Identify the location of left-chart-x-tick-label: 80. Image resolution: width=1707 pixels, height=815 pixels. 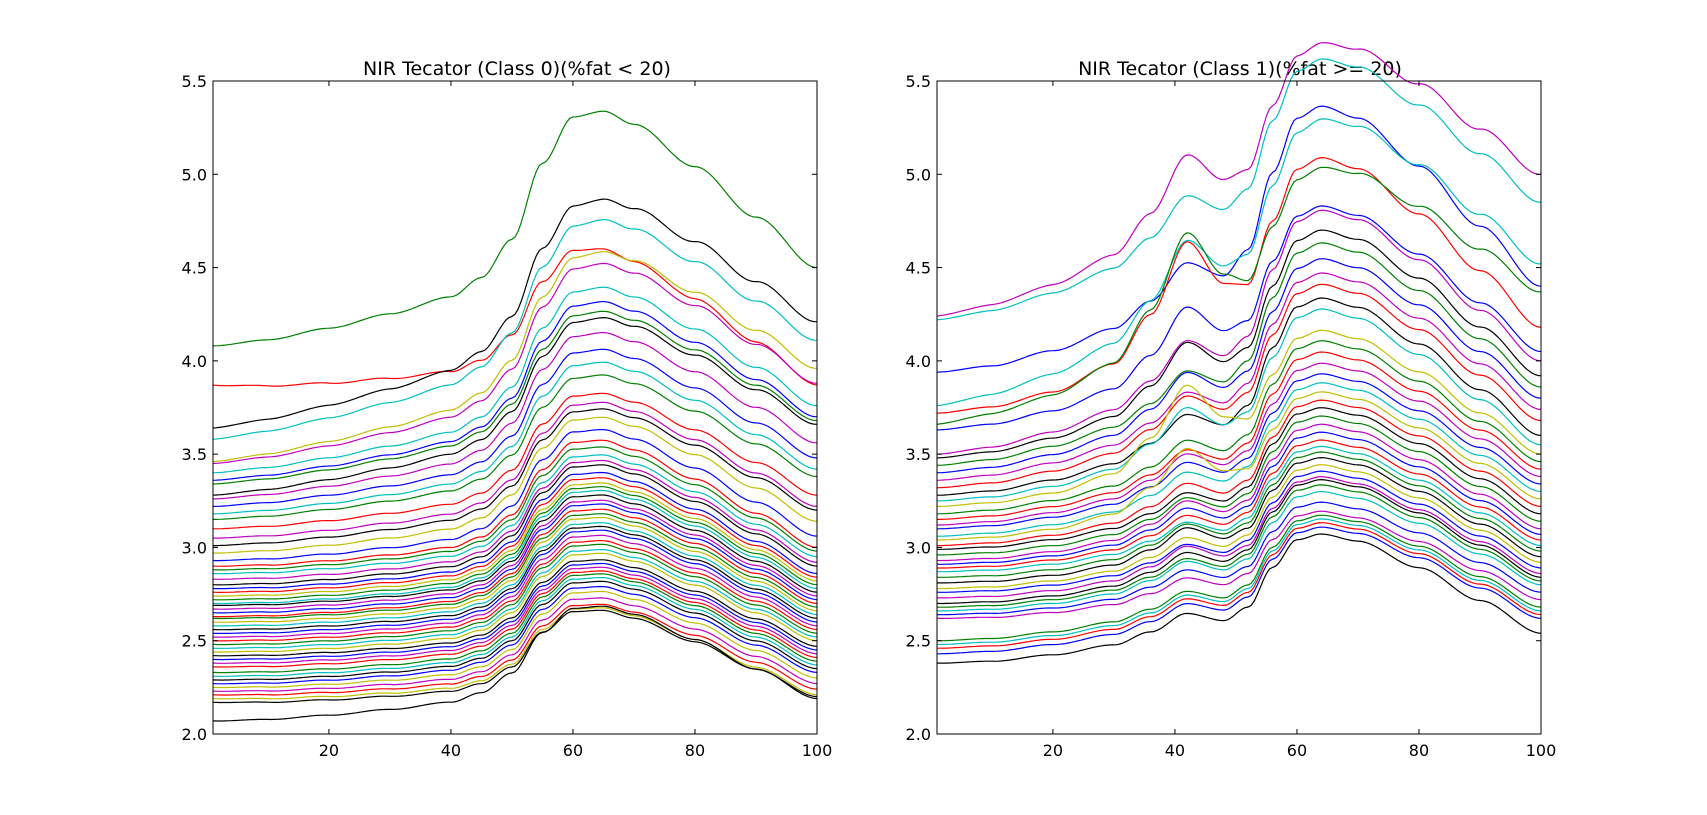
(695, 750).